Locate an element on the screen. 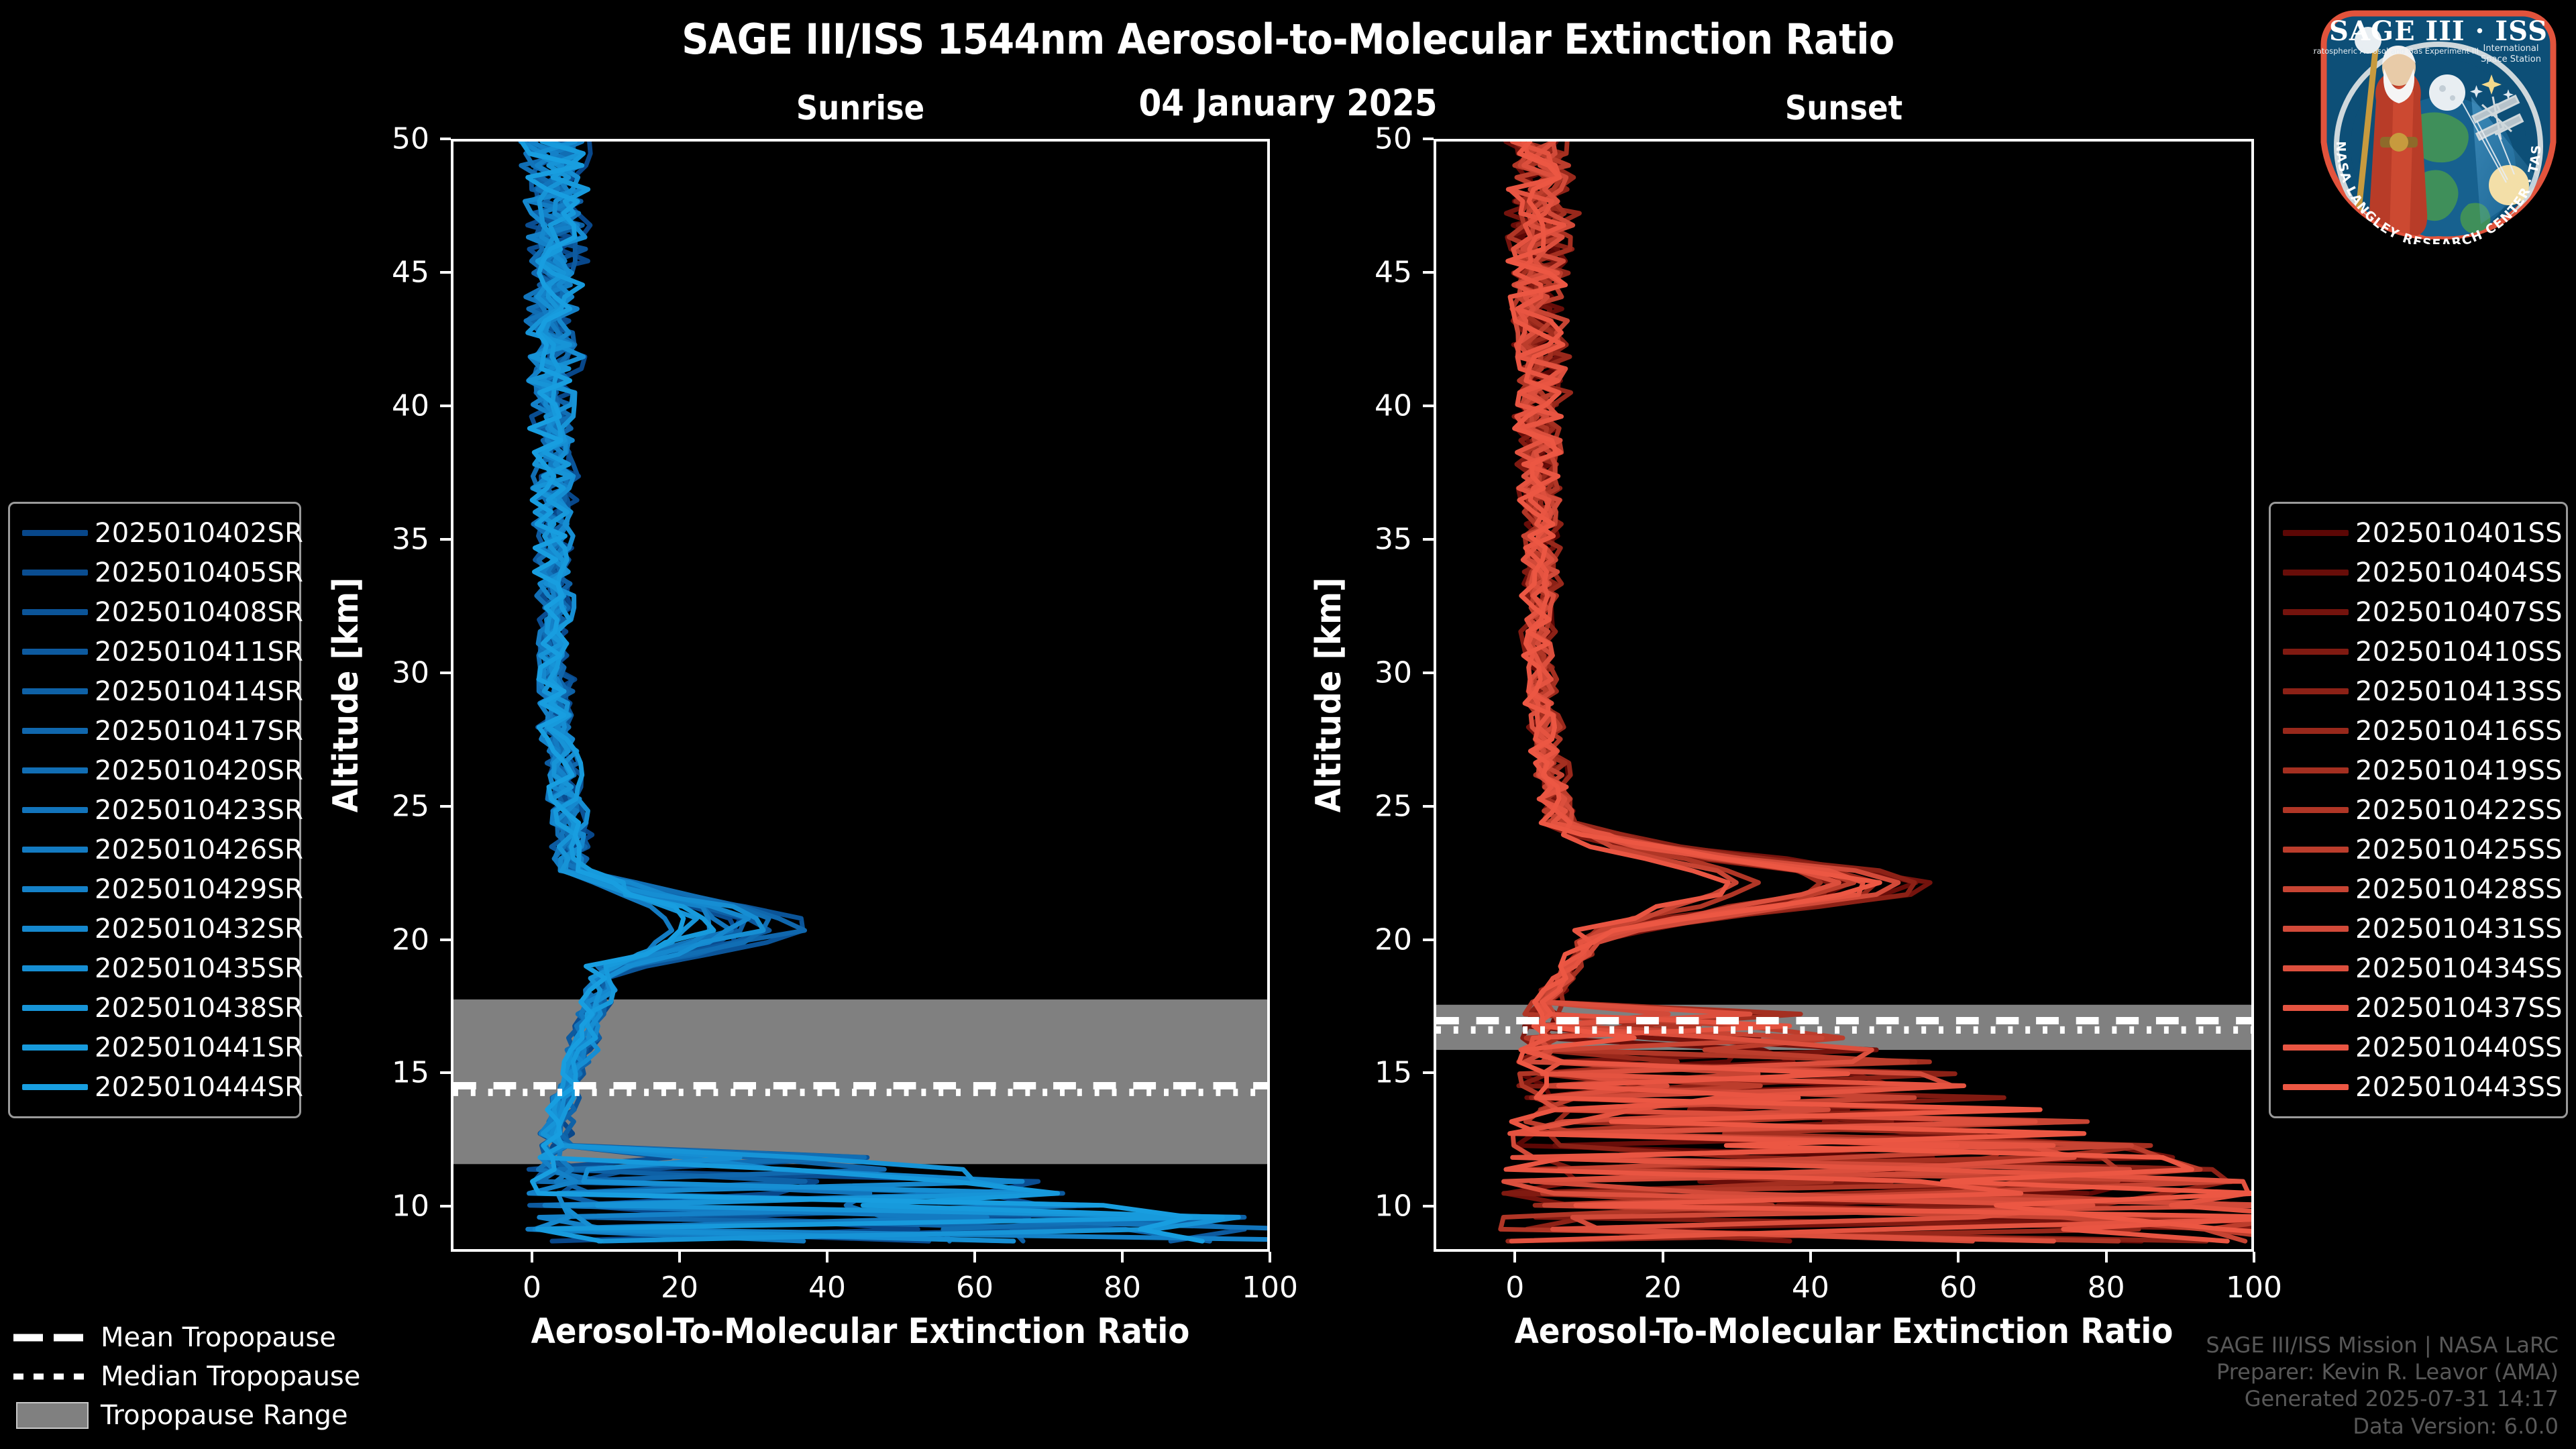 The image size is (2576, 1449). legend-label: 2025010417SR is located at coordinates (199, 731).